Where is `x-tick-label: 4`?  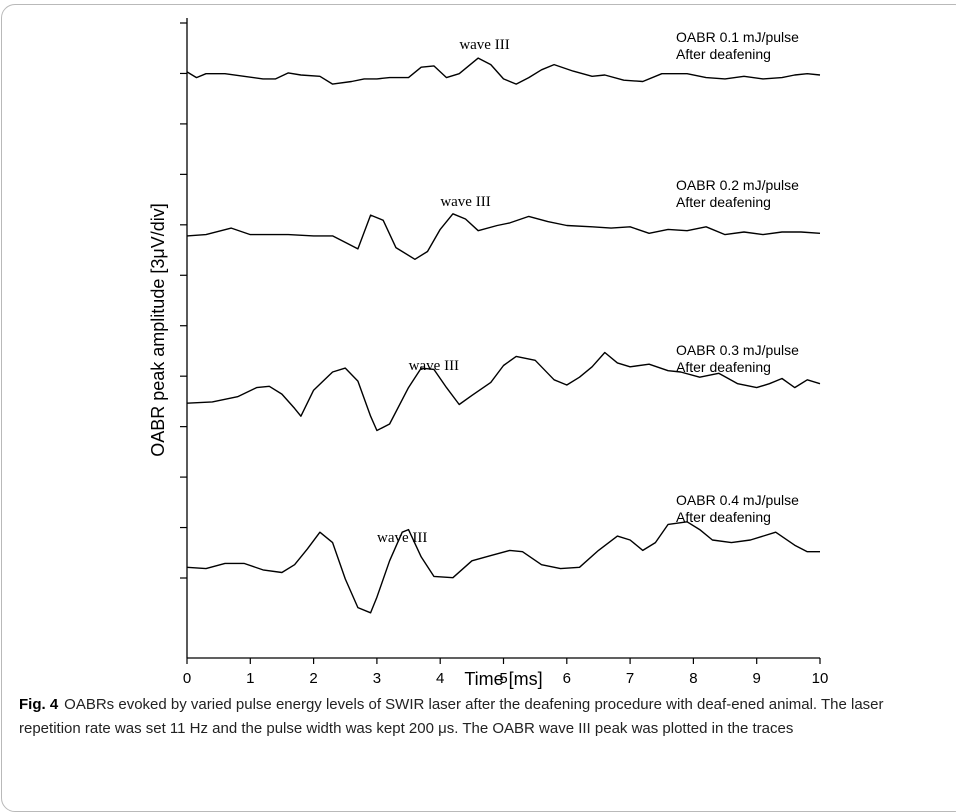 x-tick-label: 4 is located at coordinates (440, 678).